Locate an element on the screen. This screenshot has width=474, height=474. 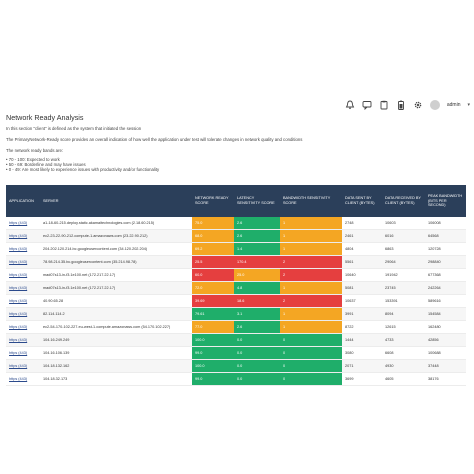
peak-bandwidth-cell: 298840 is located at coordinates (445, 262).